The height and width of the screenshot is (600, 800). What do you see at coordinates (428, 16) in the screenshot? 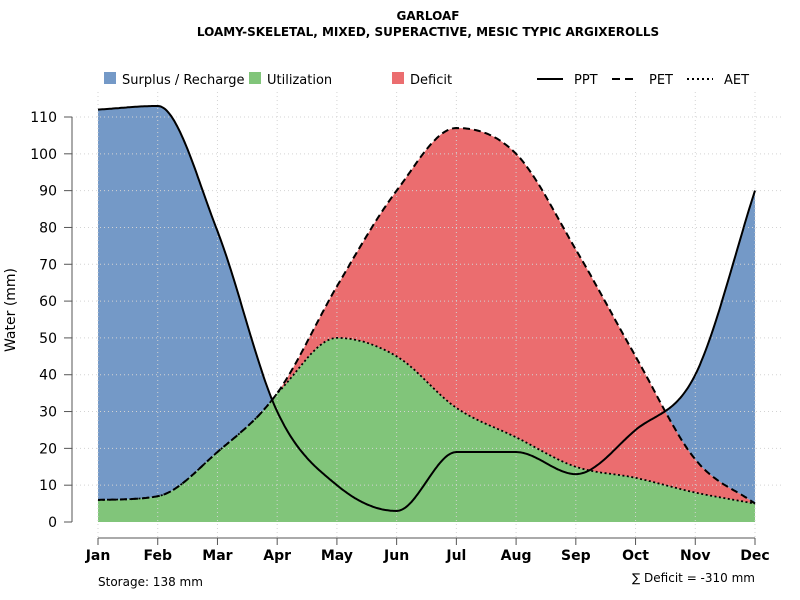
I see `chart-title: GARLOAF` at bounding box center [428, 16].